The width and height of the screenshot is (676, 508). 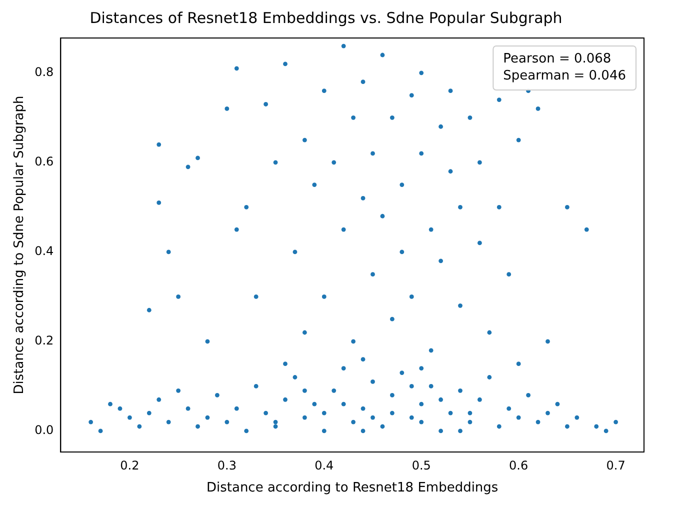 What do you see at coordinates (44, 161) in the screenshot?
I see `y-tick-label: 0.6` at bounding box center [44, 161].